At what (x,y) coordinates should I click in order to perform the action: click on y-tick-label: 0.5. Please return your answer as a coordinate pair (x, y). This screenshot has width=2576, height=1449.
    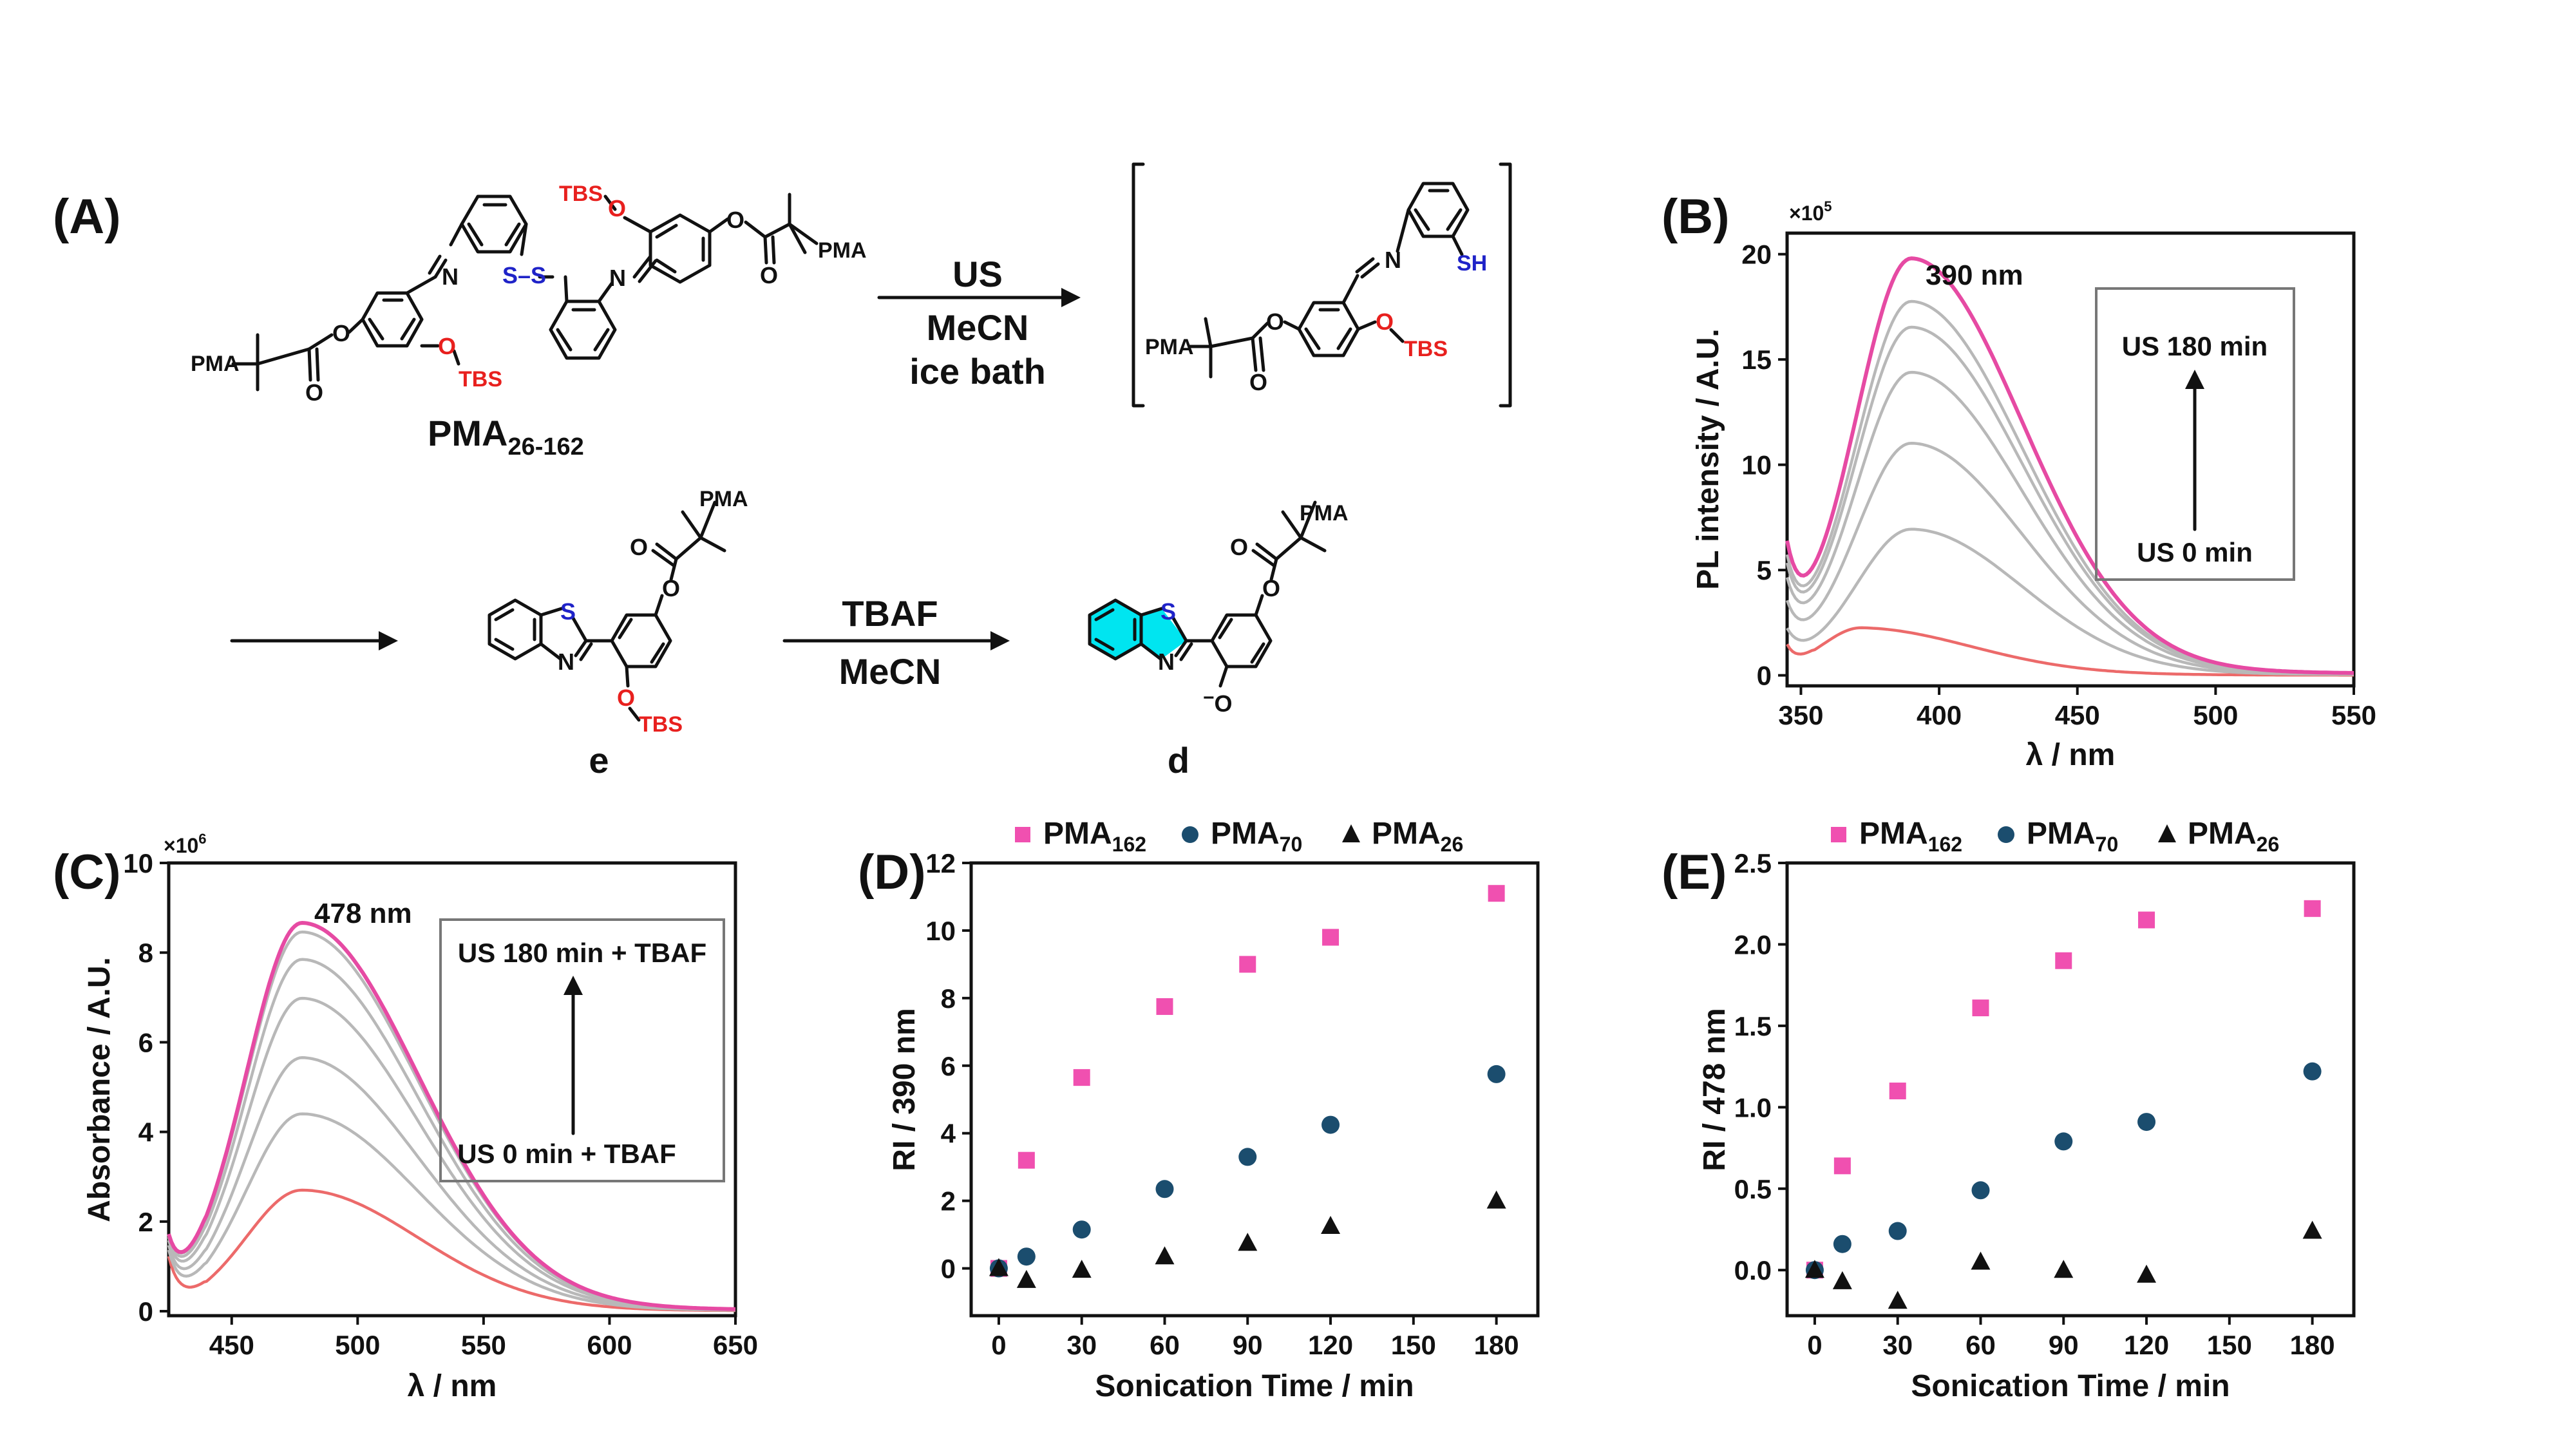
    Looking at the image, I should click on (1753, 1189).